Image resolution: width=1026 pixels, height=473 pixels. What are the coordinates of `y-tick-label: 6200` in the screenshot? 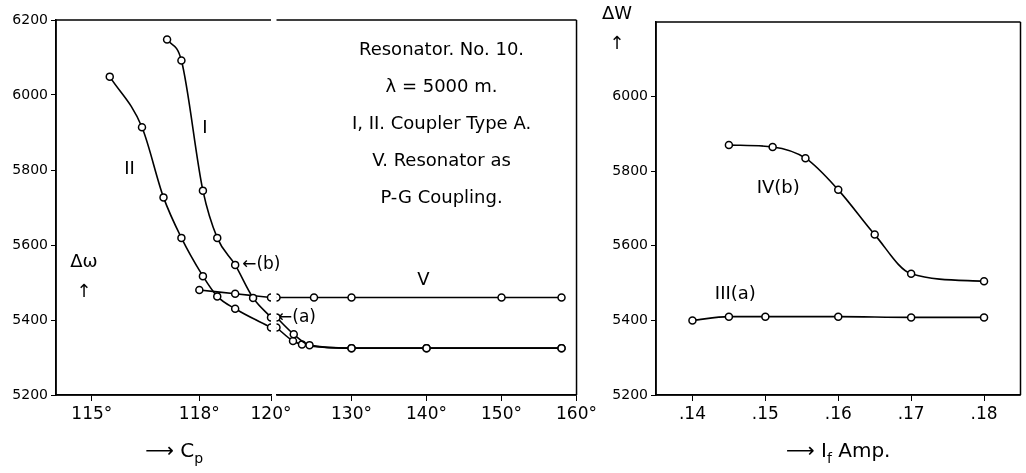 It's located at (30, 18).